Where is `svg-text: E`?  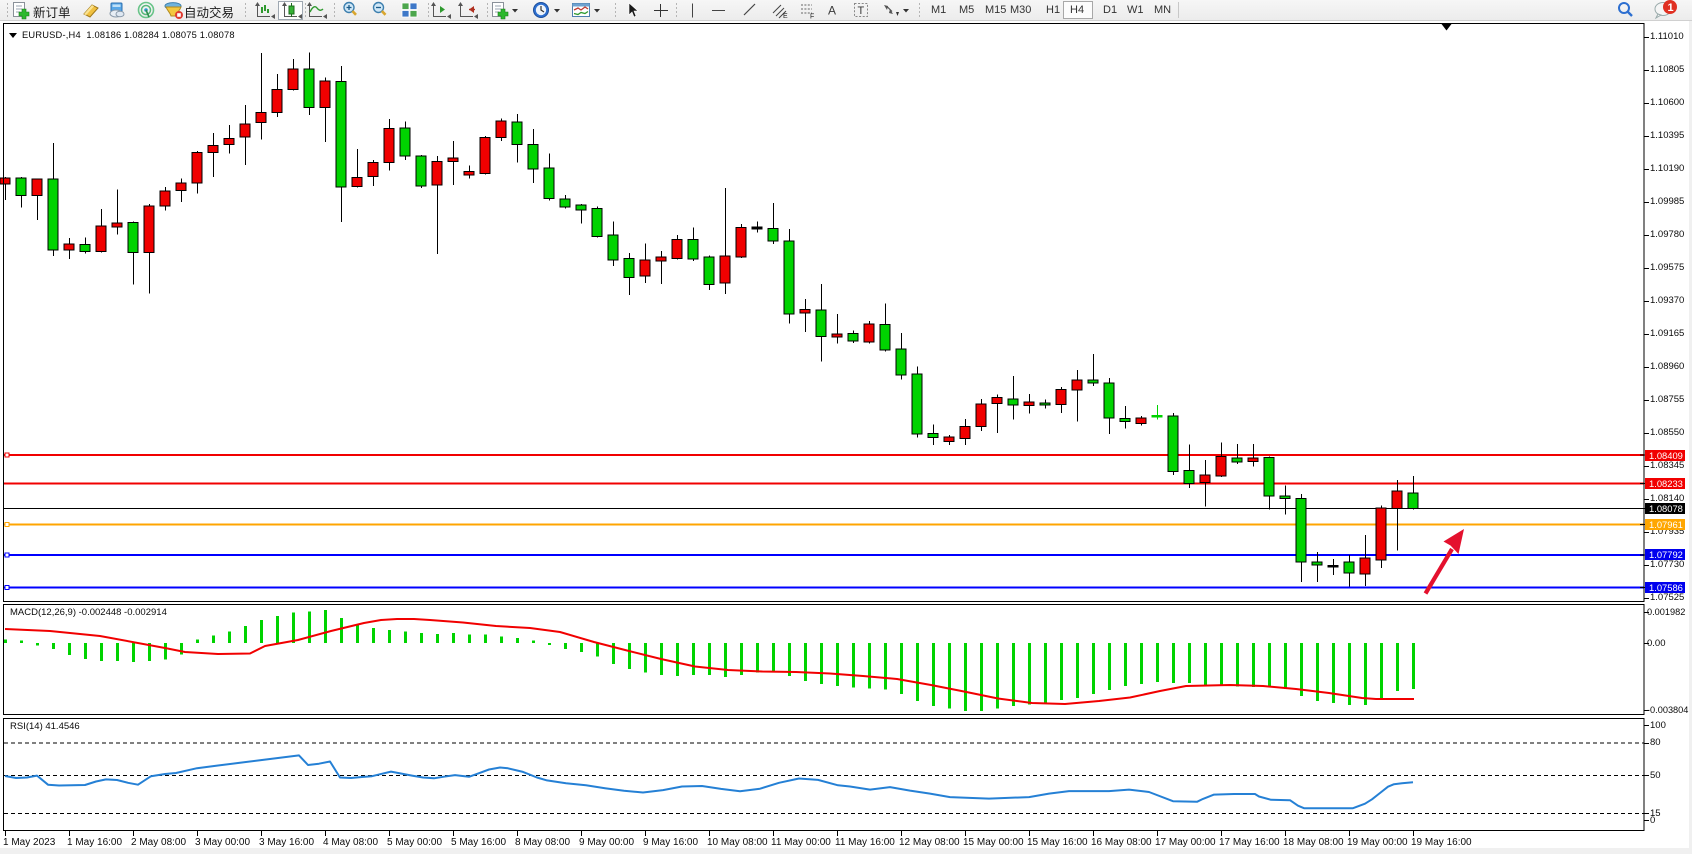 svg-text: E is located at coordinates (785, 16).